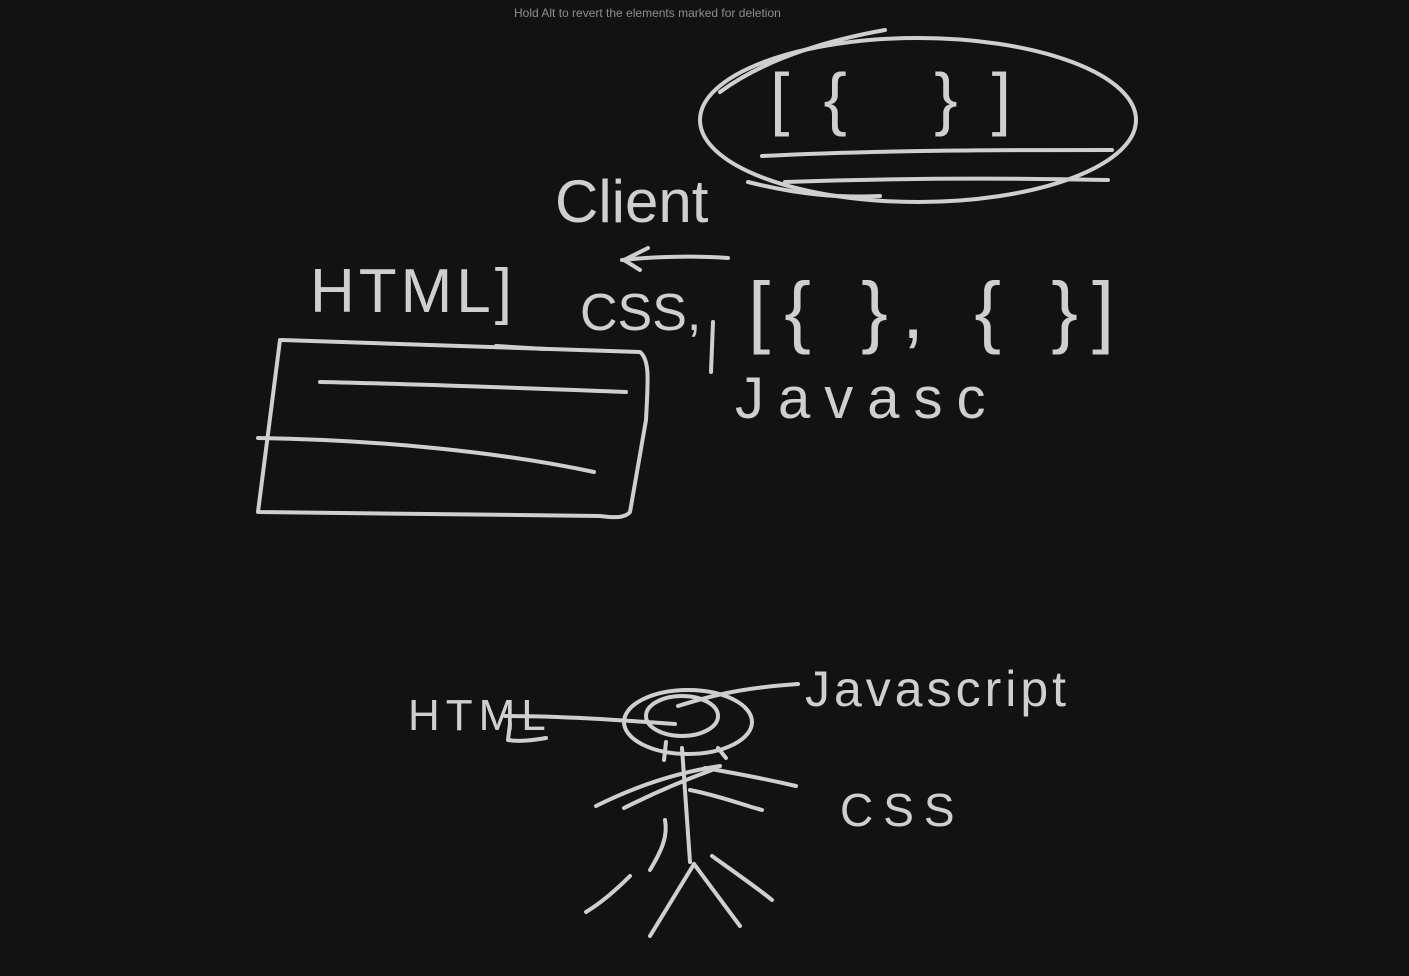  What do you see at coordinates (738, 695) in the screenshot?
I see `javascript-pointer-line` at bounding box center [738, 695].